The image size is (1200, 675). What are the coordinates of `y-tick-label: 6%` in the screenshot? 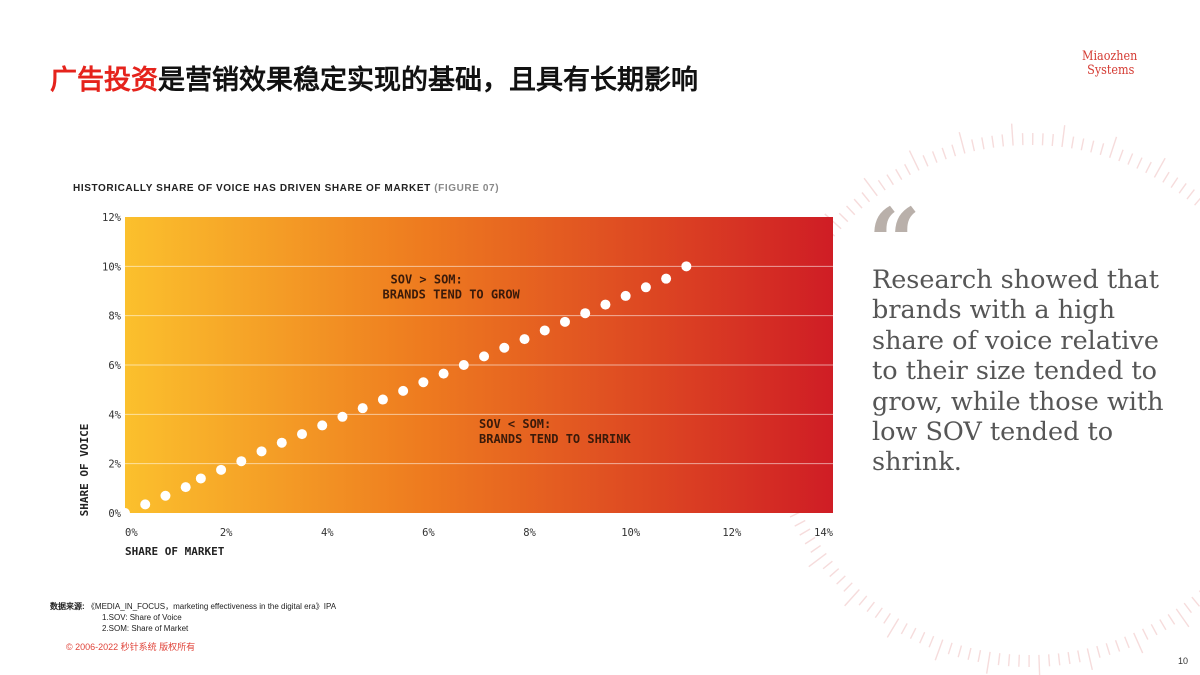 It's located at (114, 366).